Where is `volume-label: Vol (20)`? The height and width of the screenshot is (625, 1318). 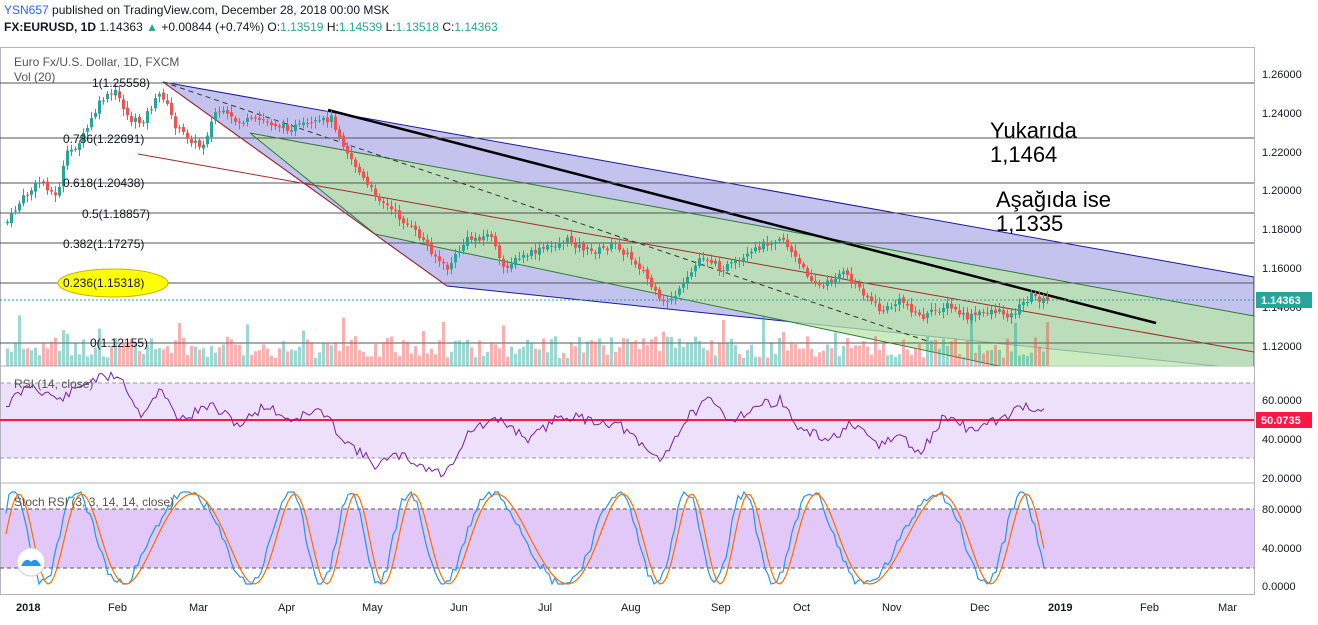
volume-label: Vol (20) is located at coordinates (34, 77).